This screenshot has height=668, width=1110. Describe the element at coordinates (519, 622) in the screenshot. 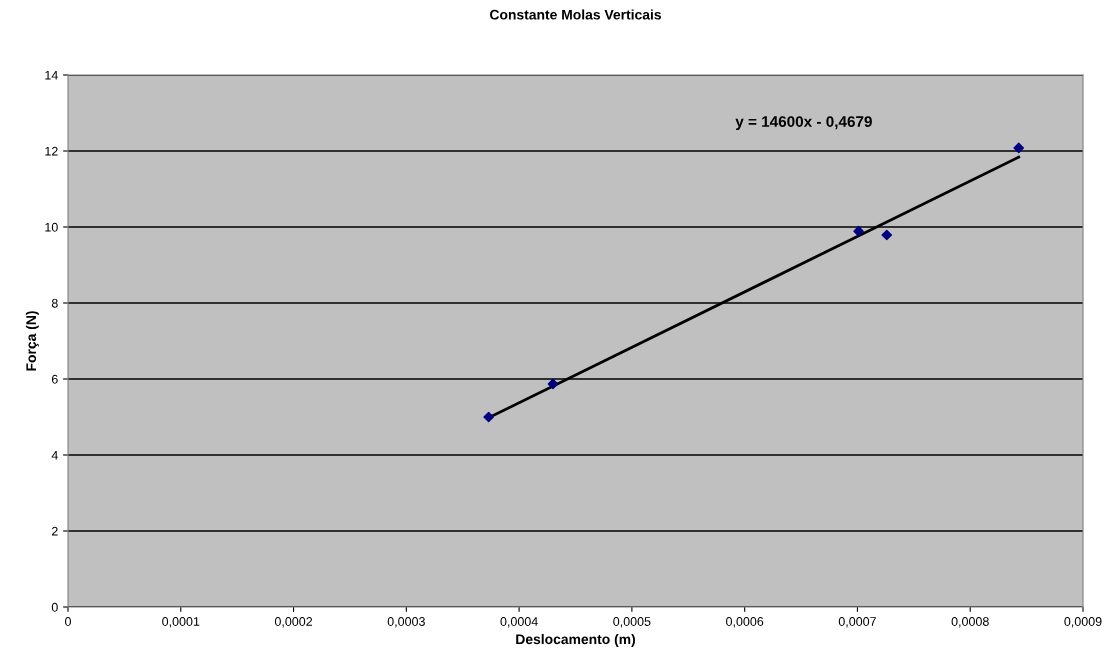

I see `x-tick-label: 0,0004` at that location.